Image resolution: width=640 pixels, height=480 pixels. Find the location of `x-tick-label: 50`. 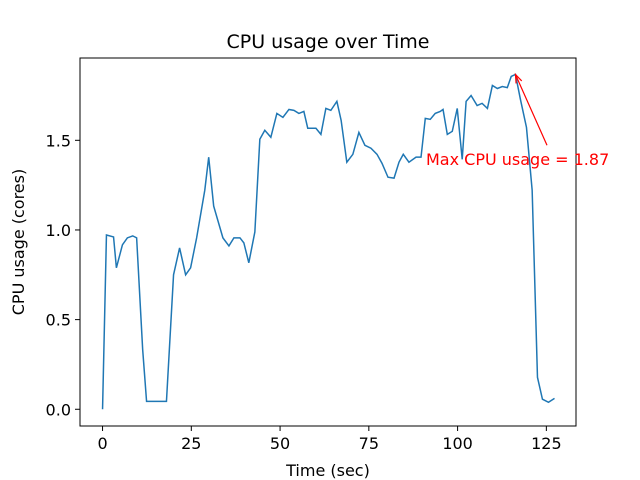

x-tick-label: 50 is located at coordinates (280, 443).